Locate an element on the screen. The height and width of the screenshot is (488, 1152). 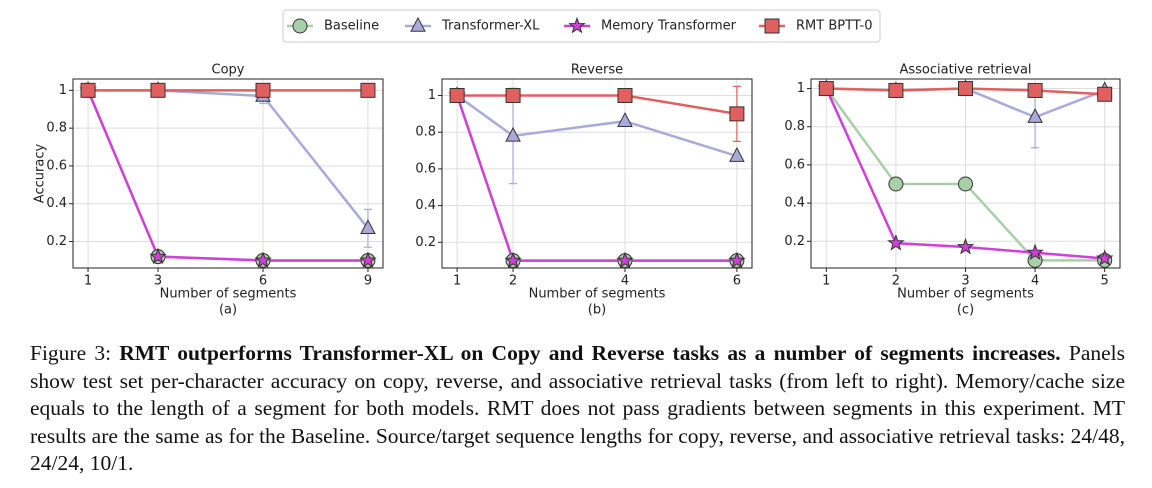
x-tick-label: 5 is located at coordinates (1105, 281).